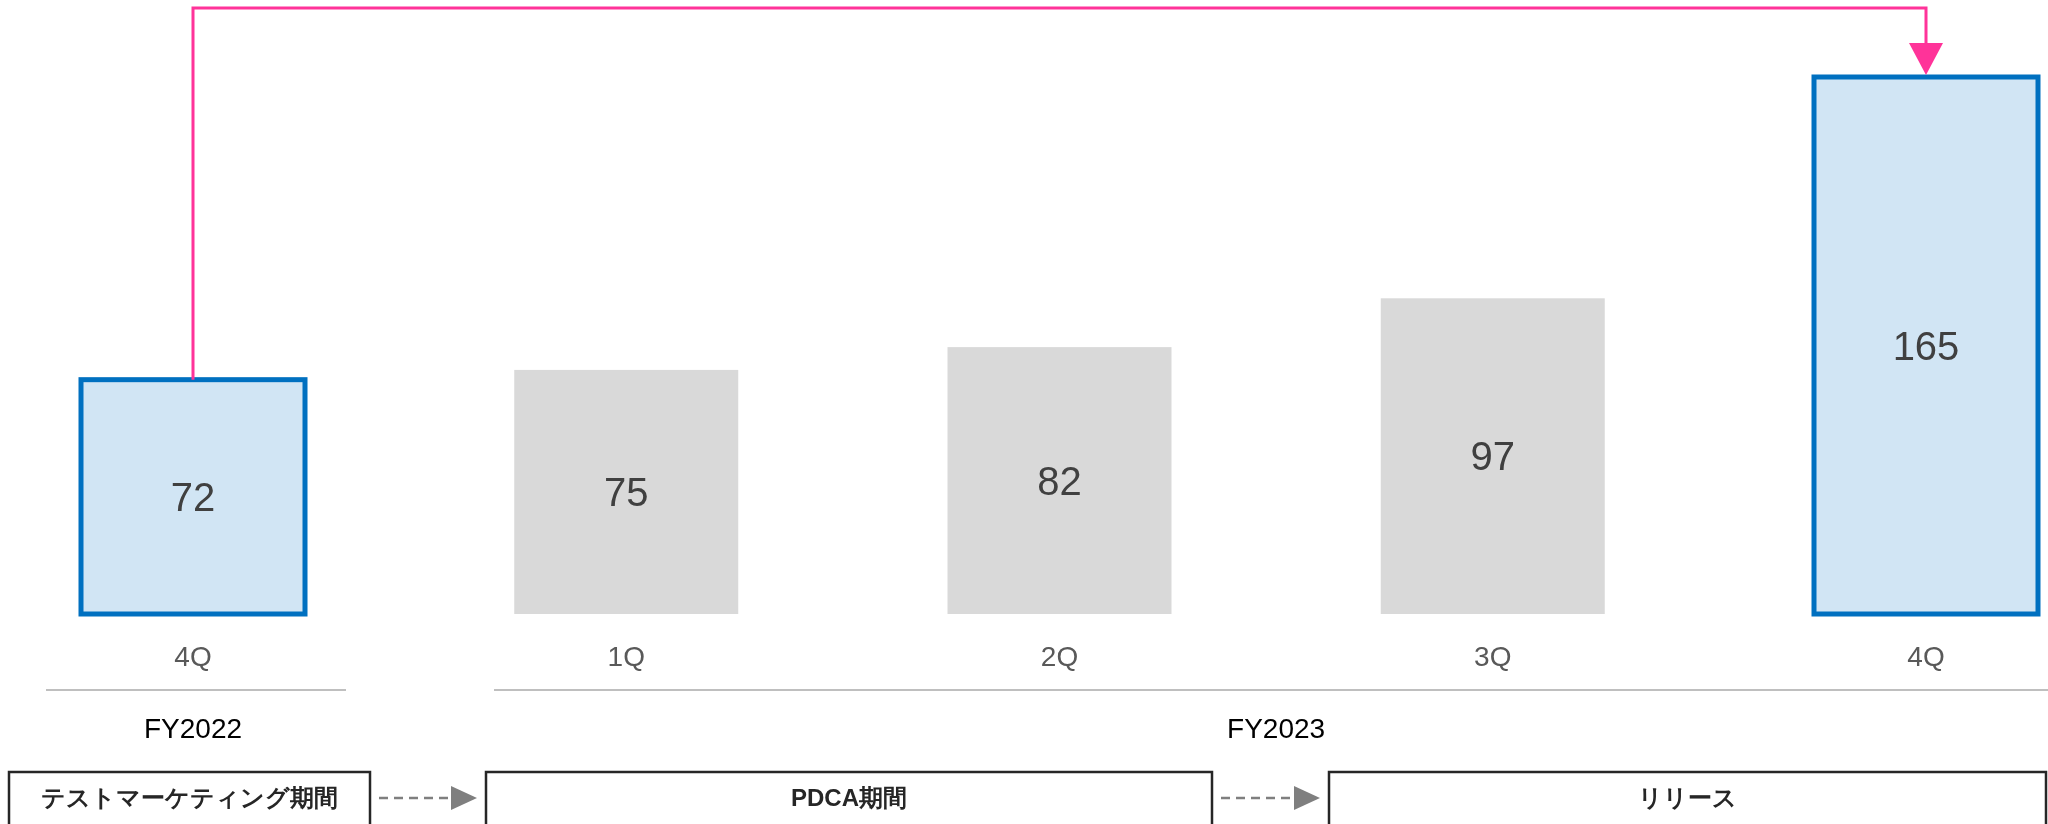 This screenshot has width=2048, height=824. What do you see at coordinates (1687, 797) in the screenshot?
I see `text: リリース` at bounding box center [1687, 797].